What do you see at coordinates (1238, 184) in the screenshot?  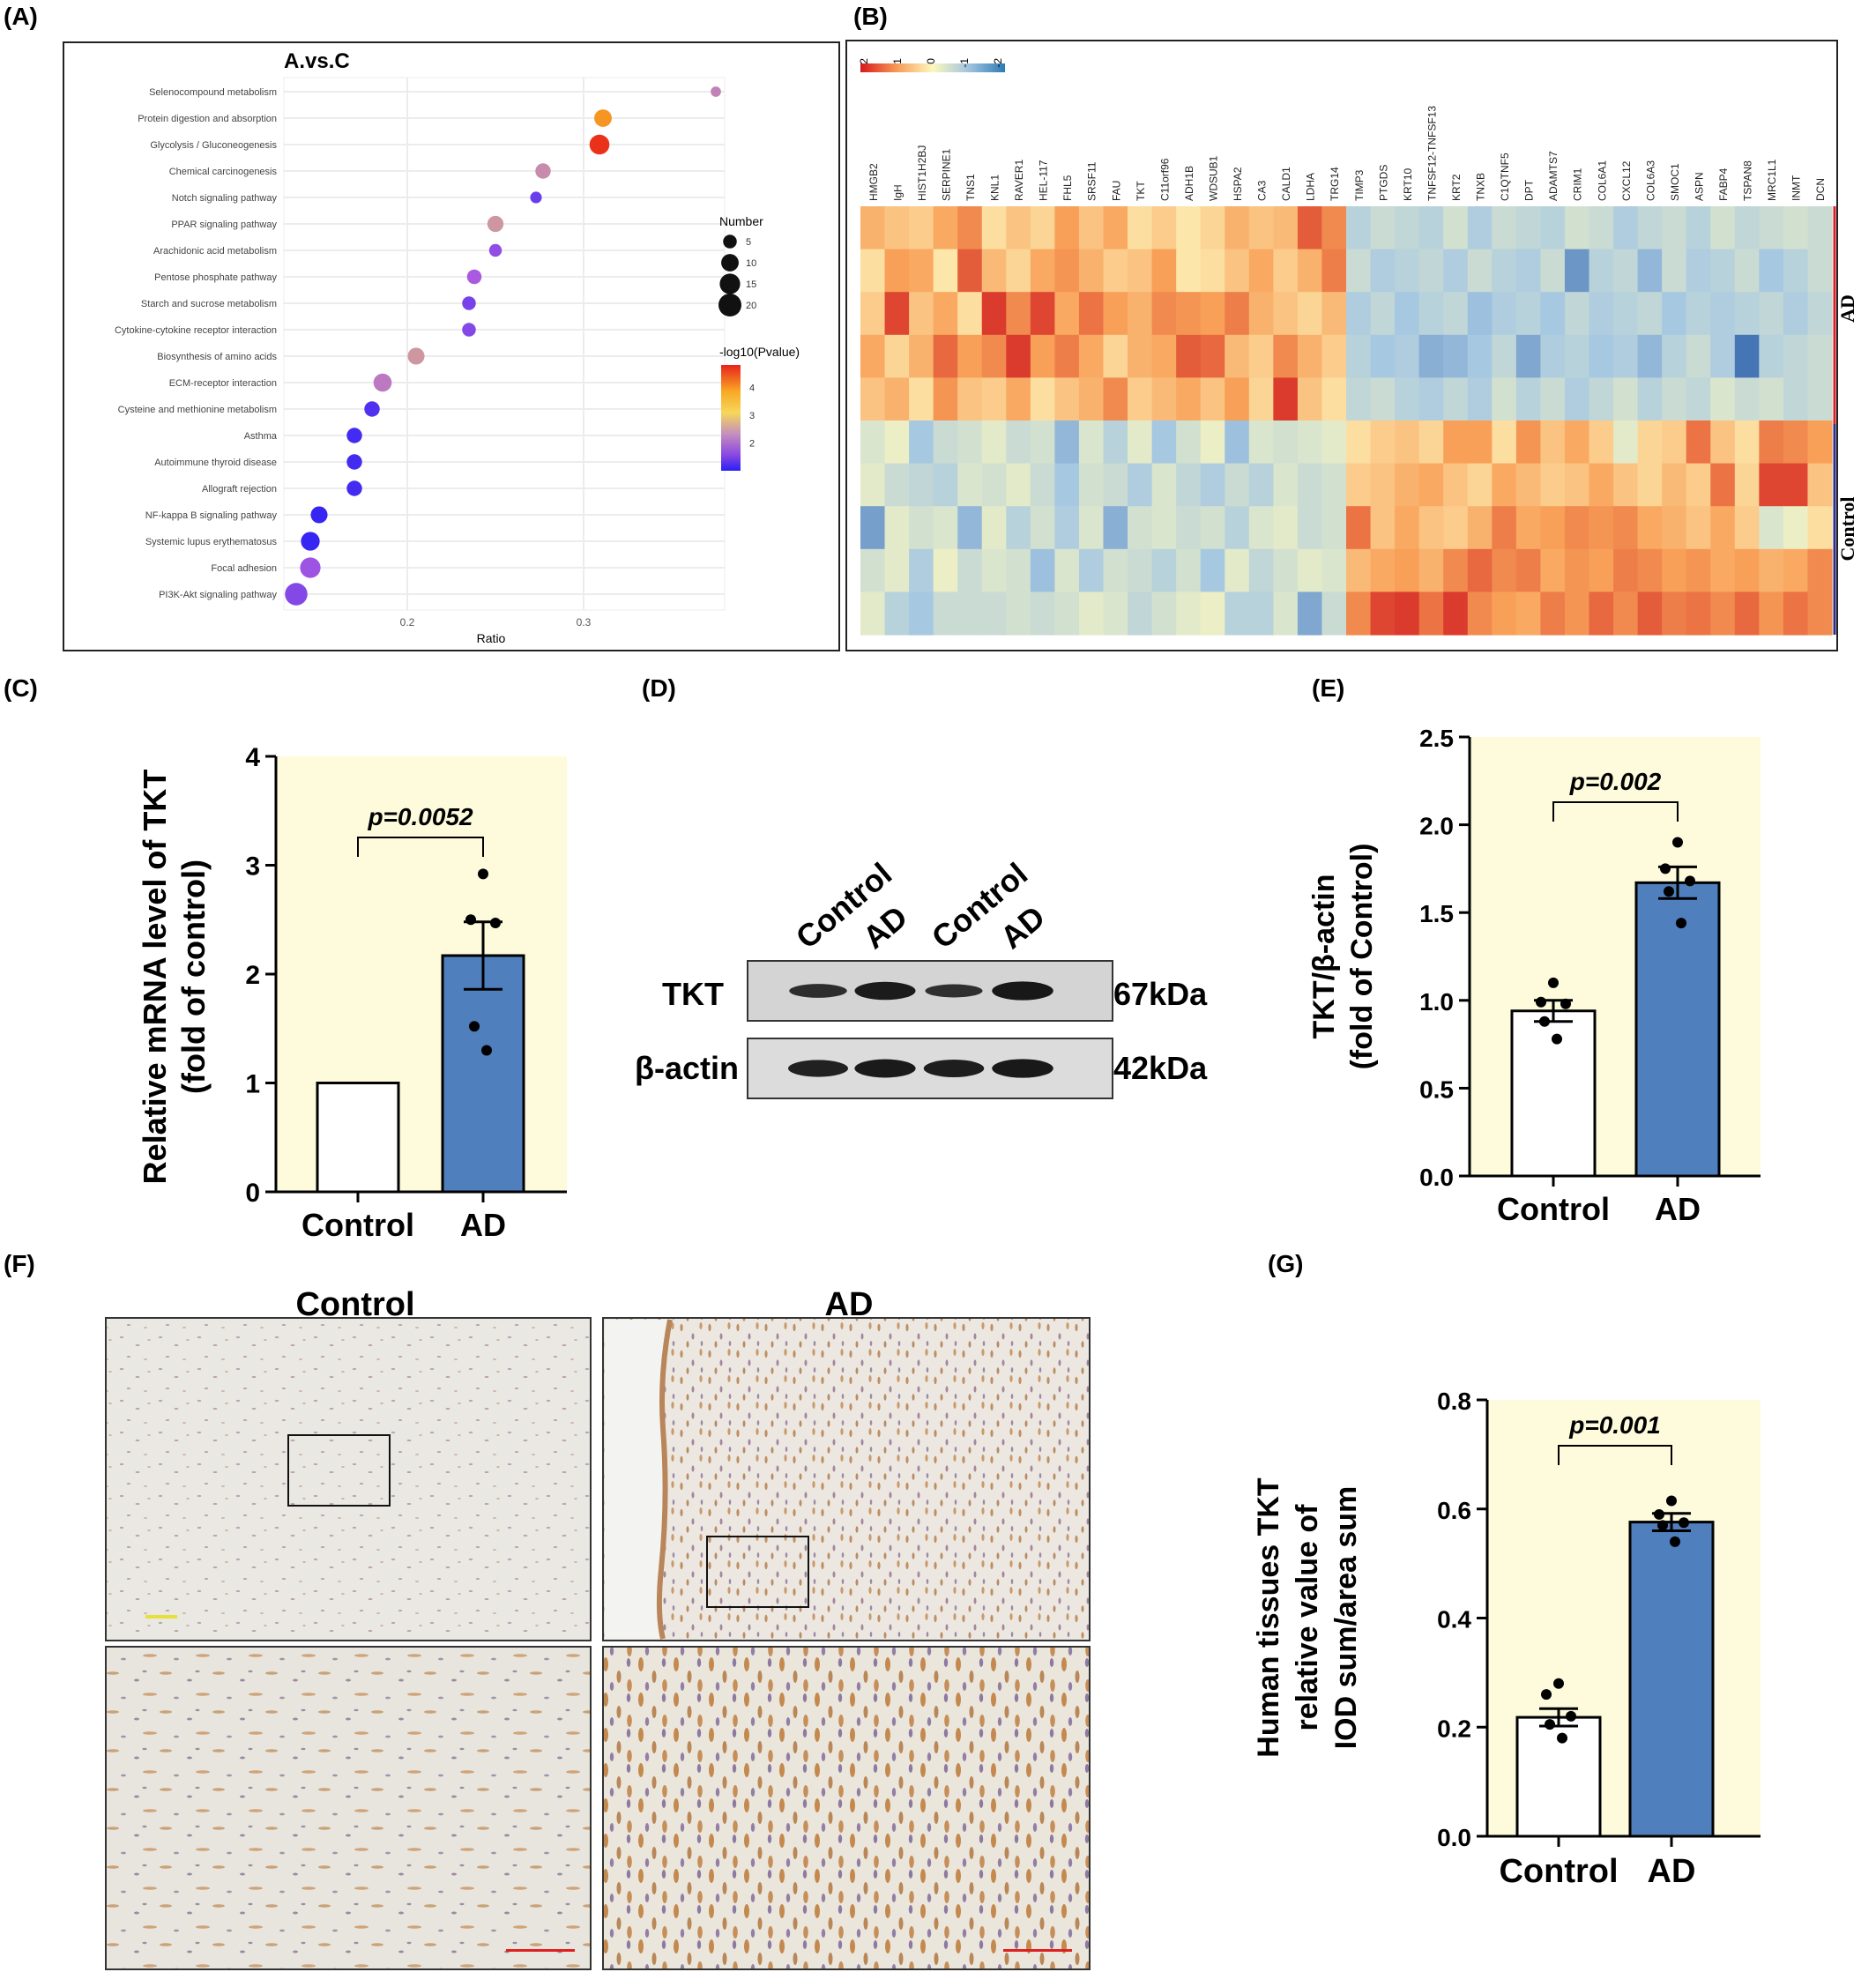 I see `gene-label: HSPA2` at bounding box center [1238, 184].